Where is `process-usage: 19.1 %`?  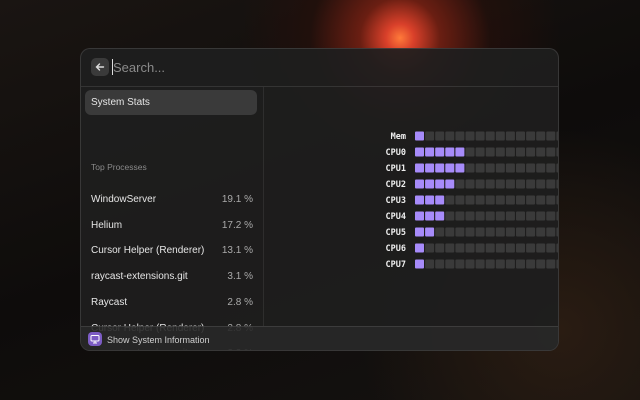
process-usage: 19.1 % is located at coordinates (237, 199).